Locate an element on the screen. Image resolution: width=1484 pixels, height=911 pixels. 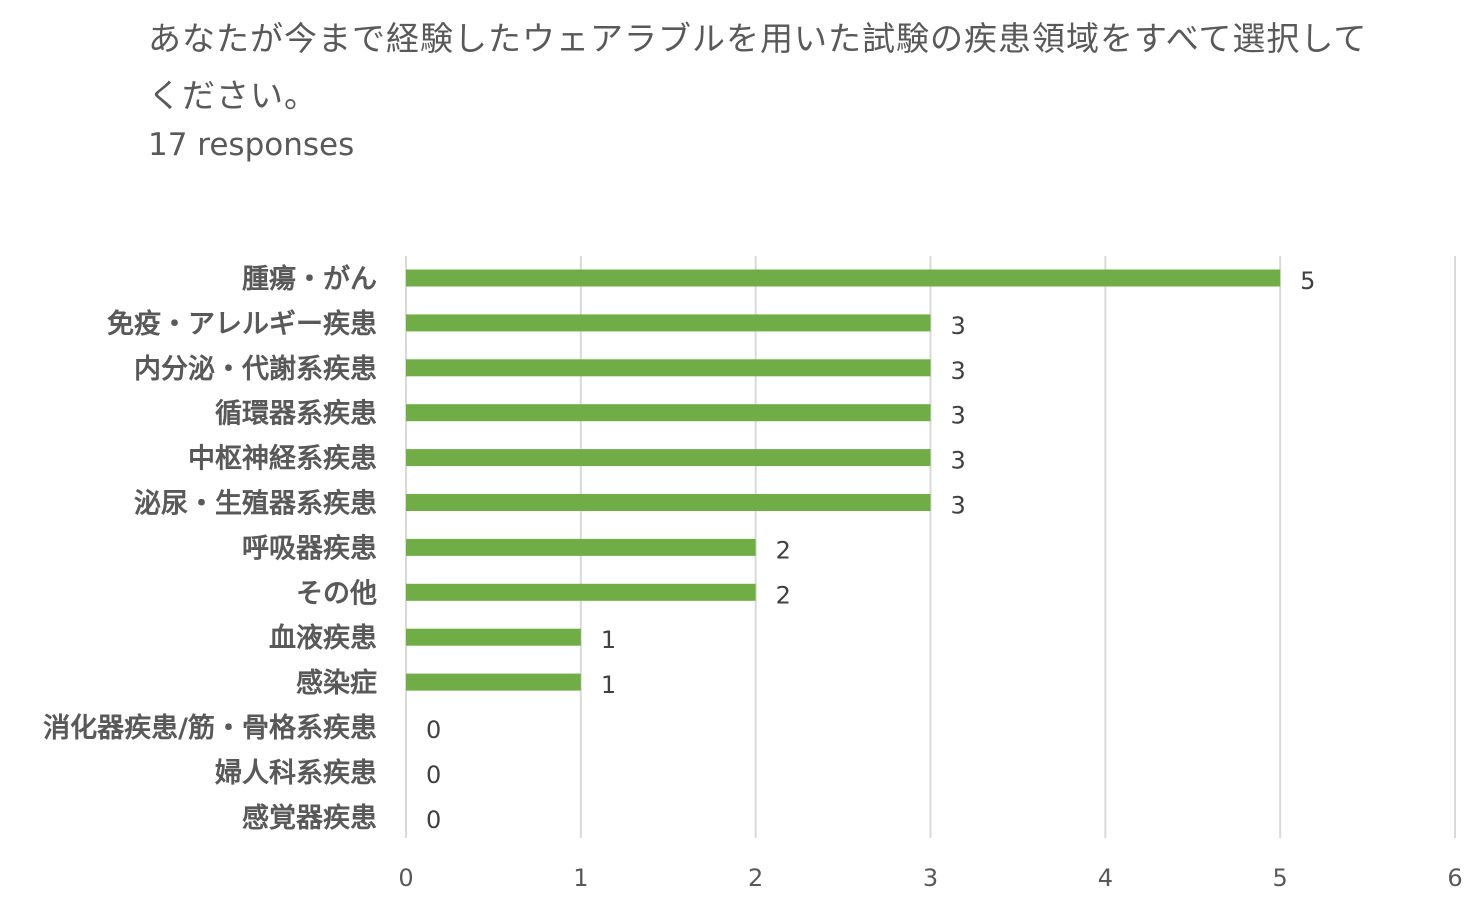
x-tick-label: 6 is located at coordinates (1454, 878).